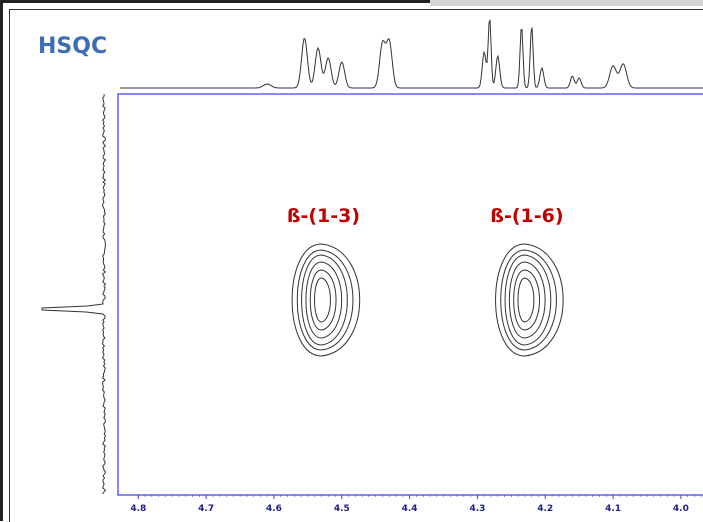  Describe the element at coordinates (477, 509) in the screenshot. I see `x-tick-label: 4.3` at that location.